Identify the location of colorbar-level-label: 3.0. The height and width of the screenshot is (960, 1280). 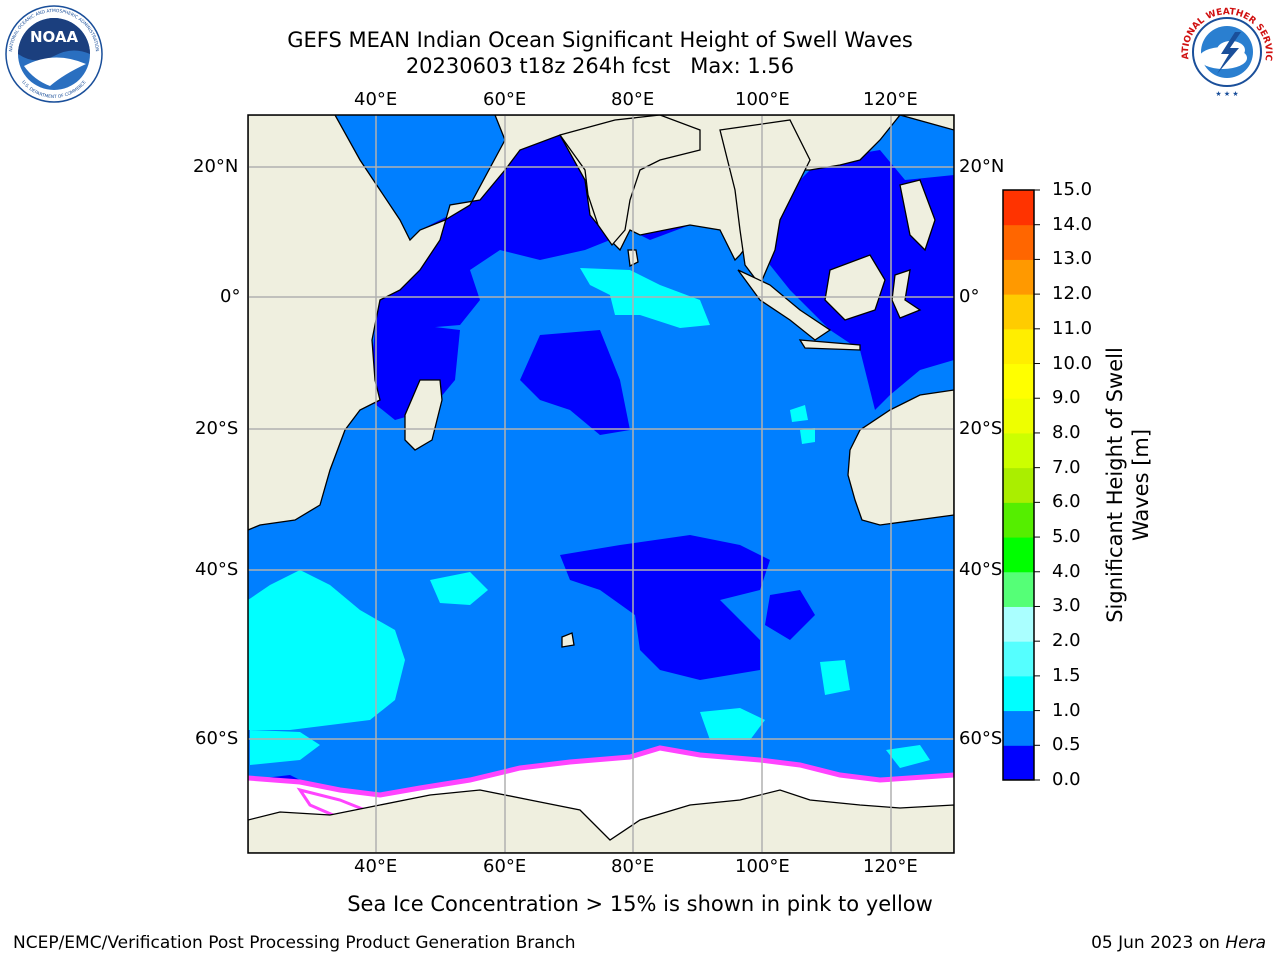
(1066, 606).